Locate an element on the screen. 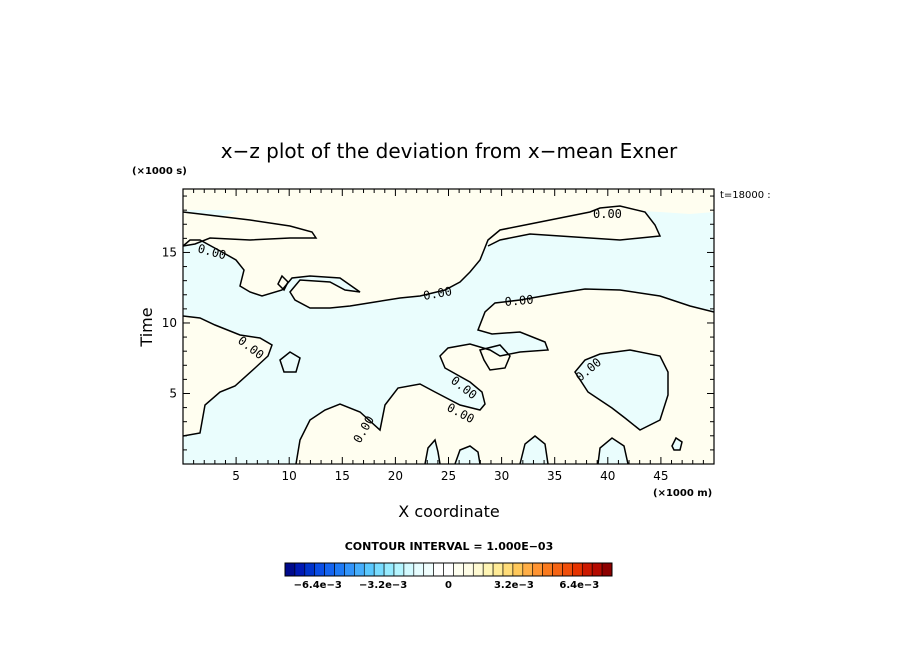  x-tick-label: 15 is located at coordinates (342, 476).